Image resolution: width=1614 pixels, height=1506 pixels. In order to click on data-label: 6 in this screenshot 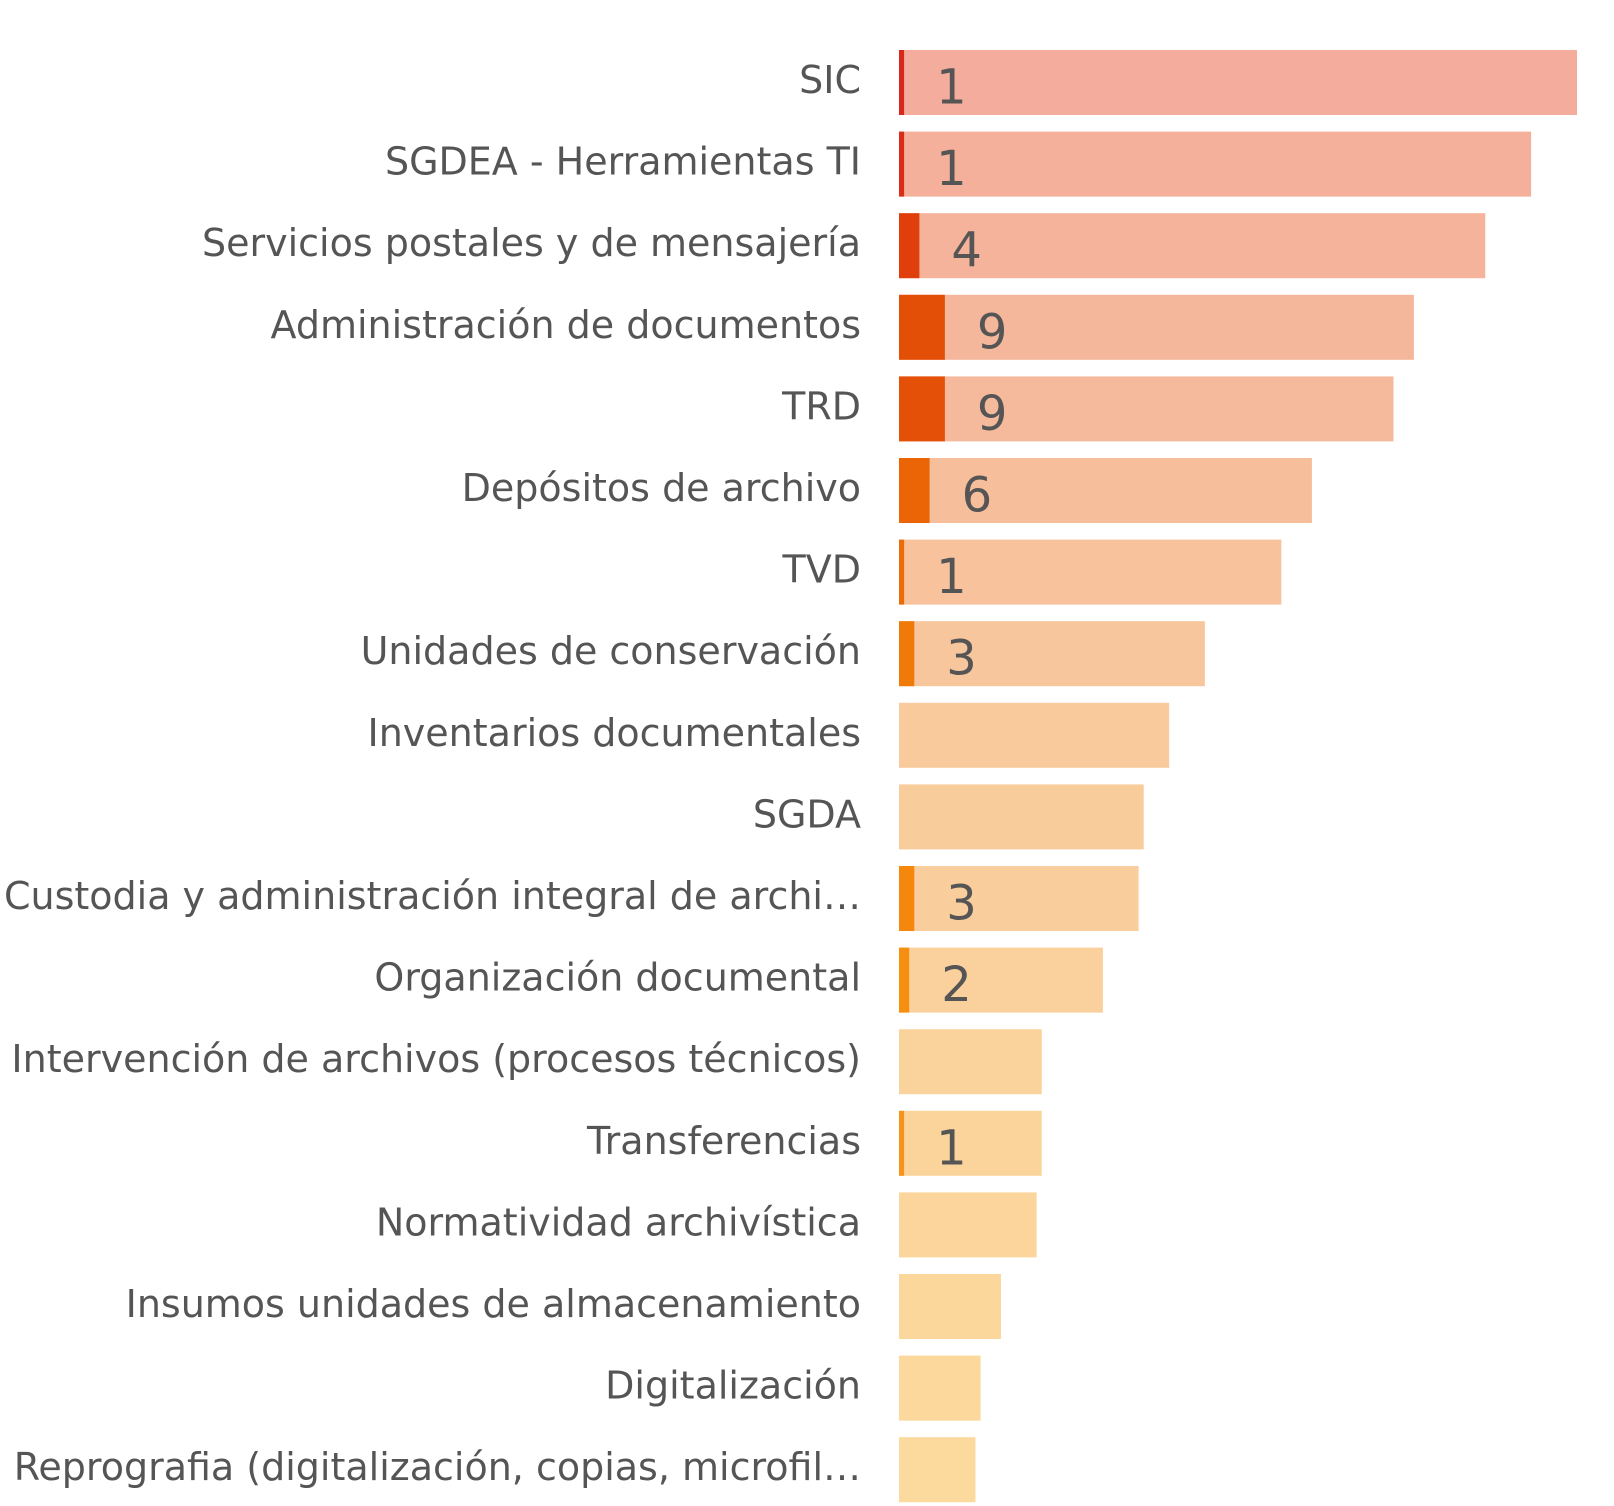, I will do `click(977, 496)`.